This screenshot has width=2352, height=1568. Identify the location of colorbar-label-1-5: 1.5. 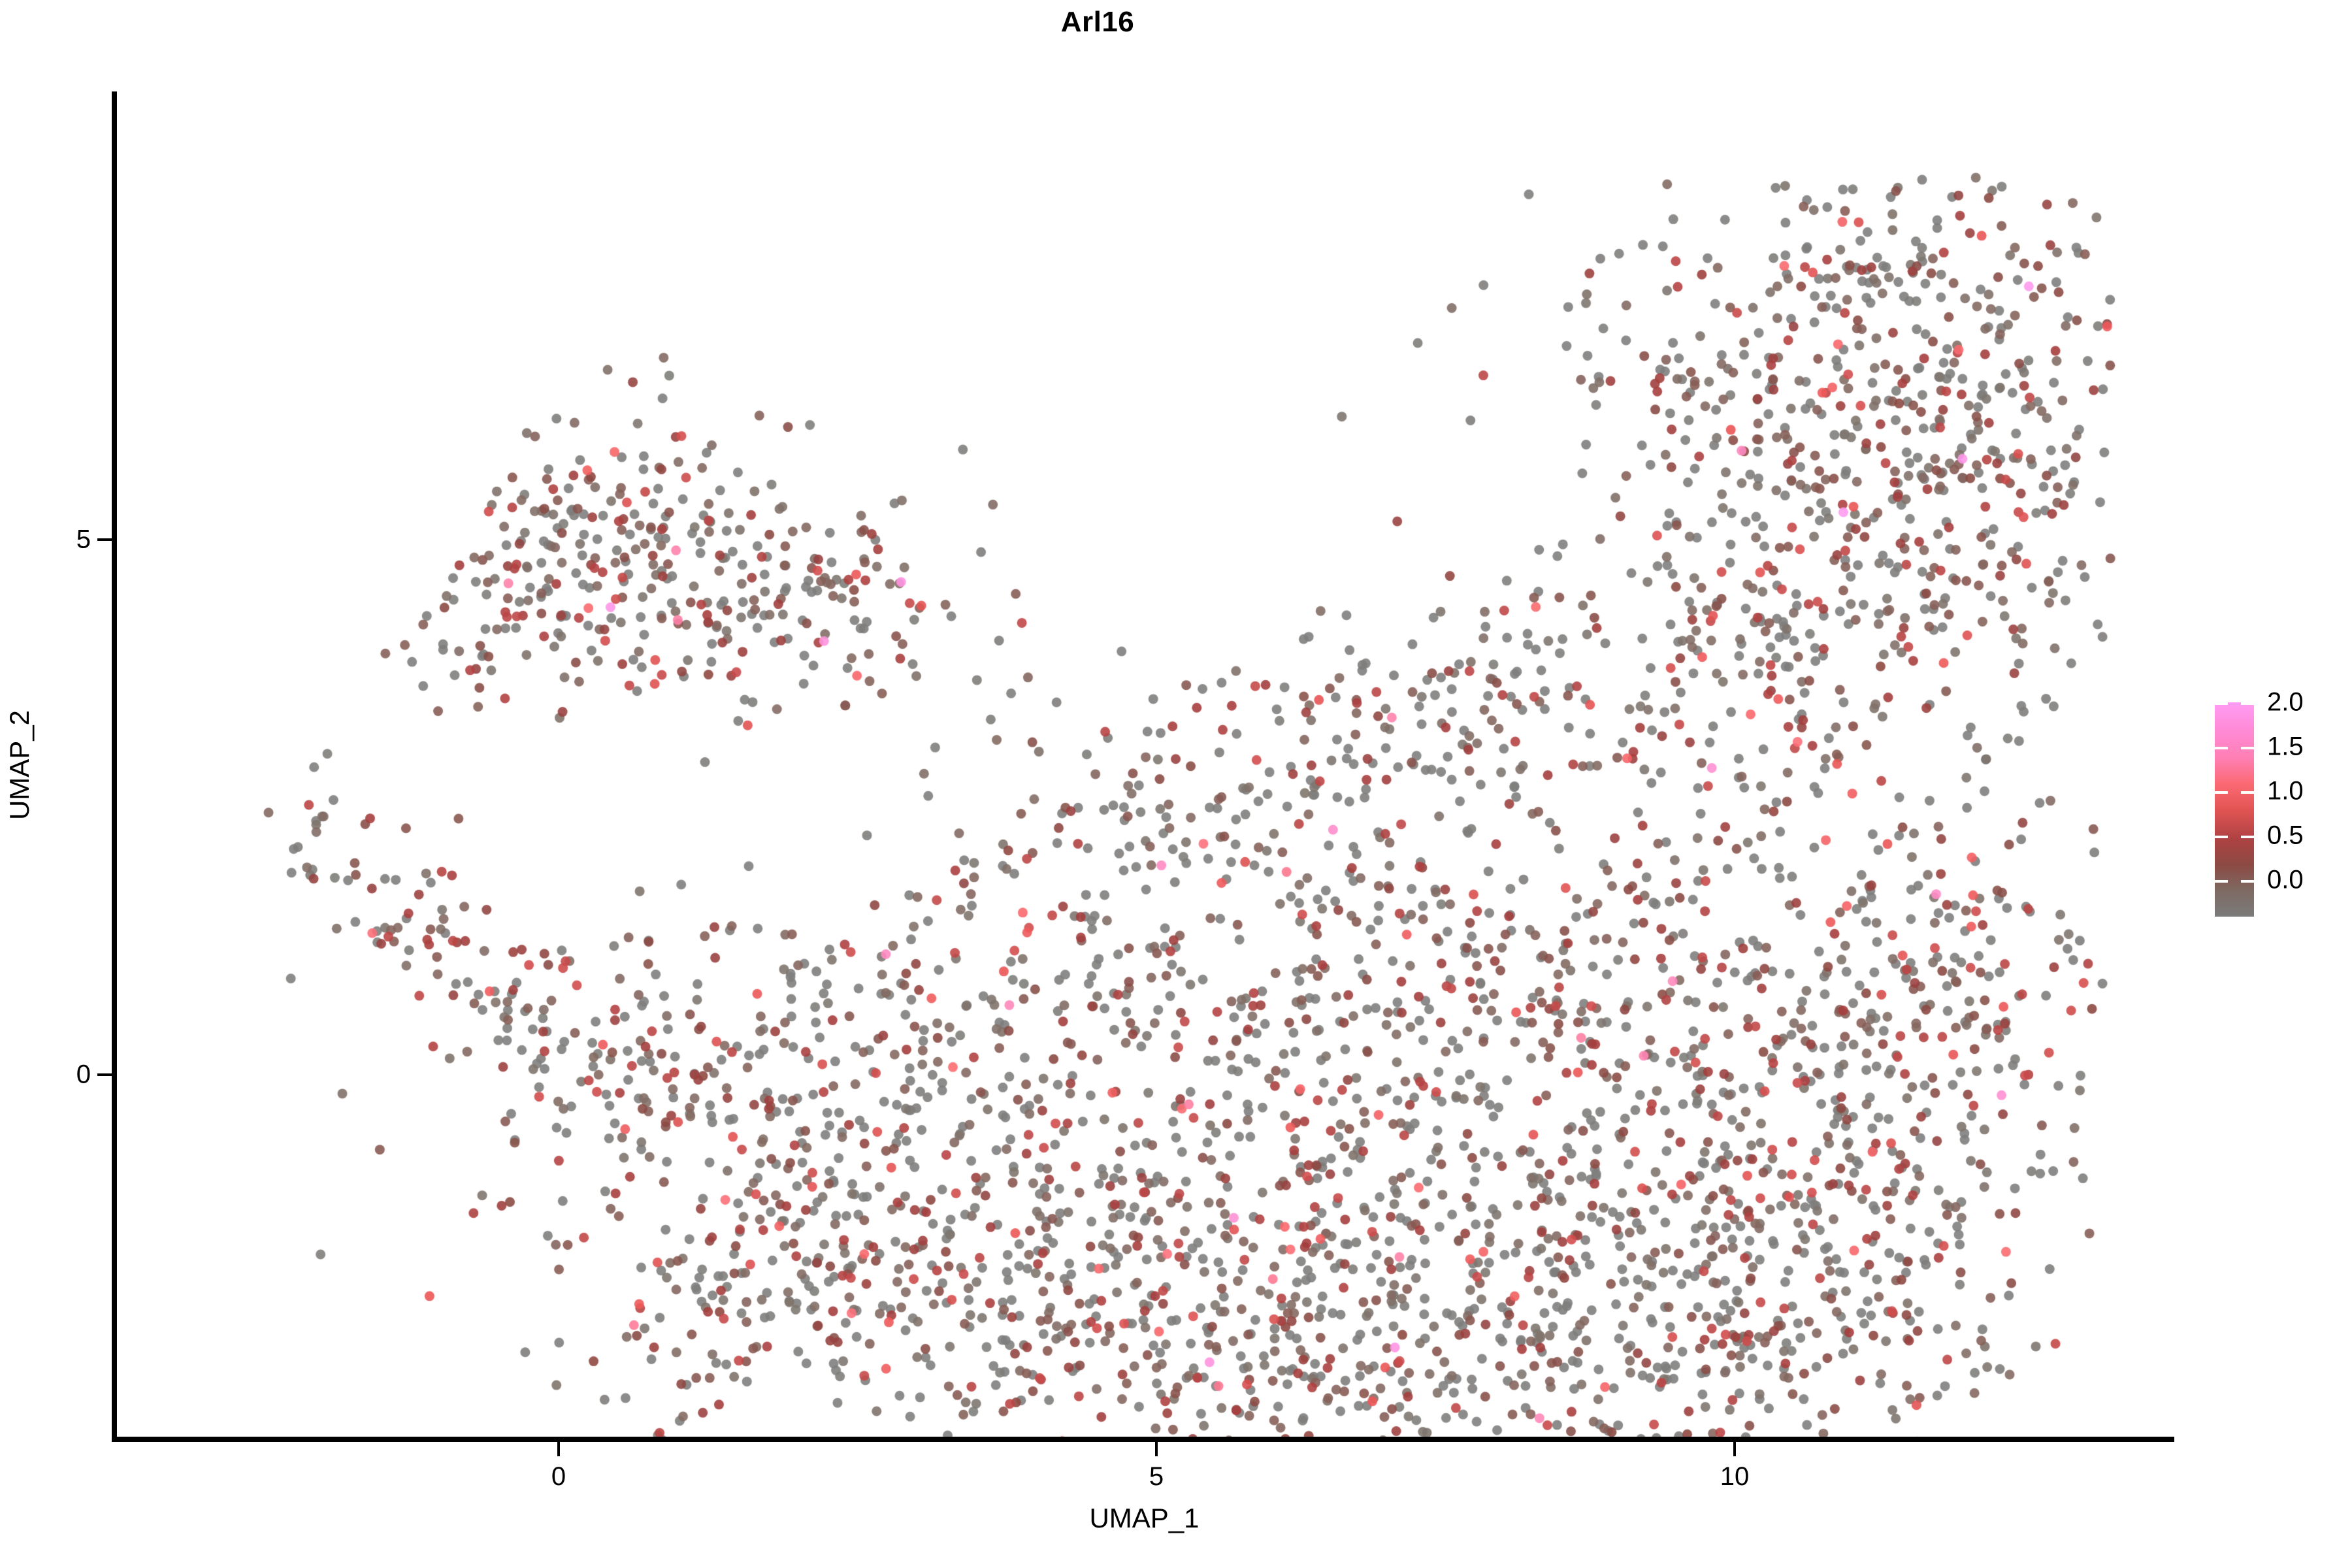
(2285, 746).